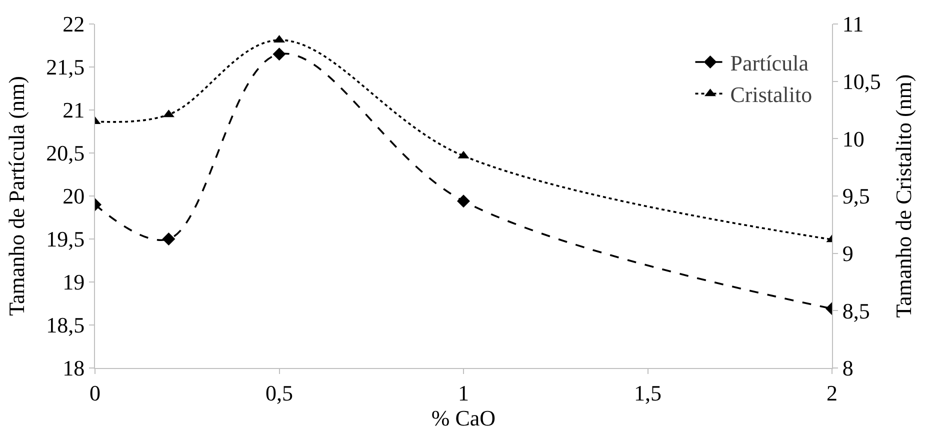 The image size is (927, 438). Describe the element at coordinates (65, 67) in the screenshot. I see `y-tick-label: 21,5` at that location.